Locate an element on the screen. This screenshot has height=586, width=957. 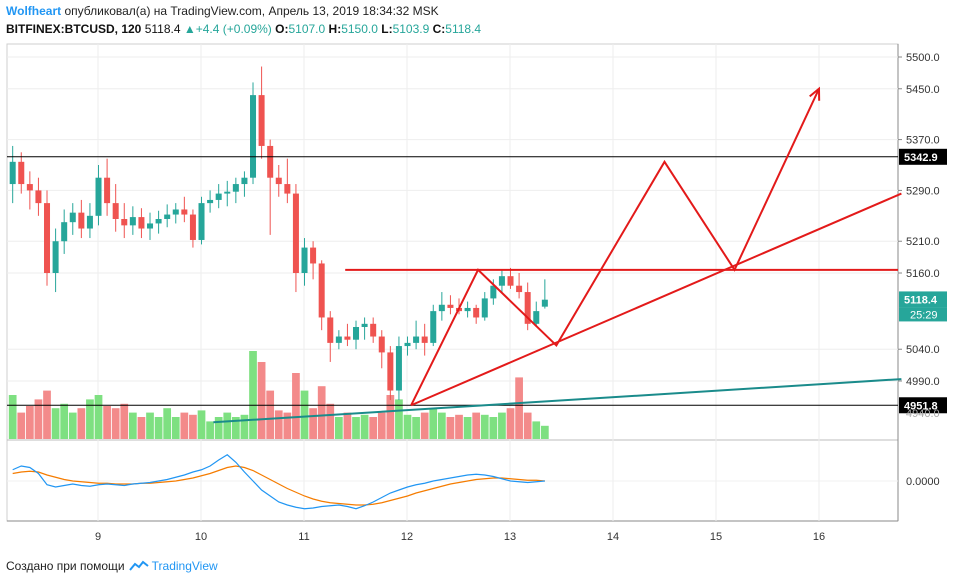
tradingview-link: TradingView is located at coordinates (173, 566).